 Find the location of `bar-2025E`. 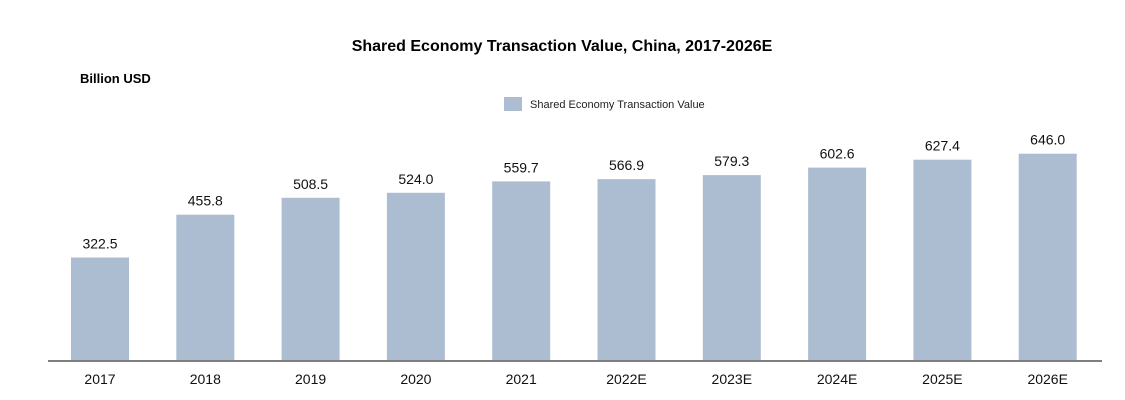

bar-2025E is located at coordinates (942, 260).